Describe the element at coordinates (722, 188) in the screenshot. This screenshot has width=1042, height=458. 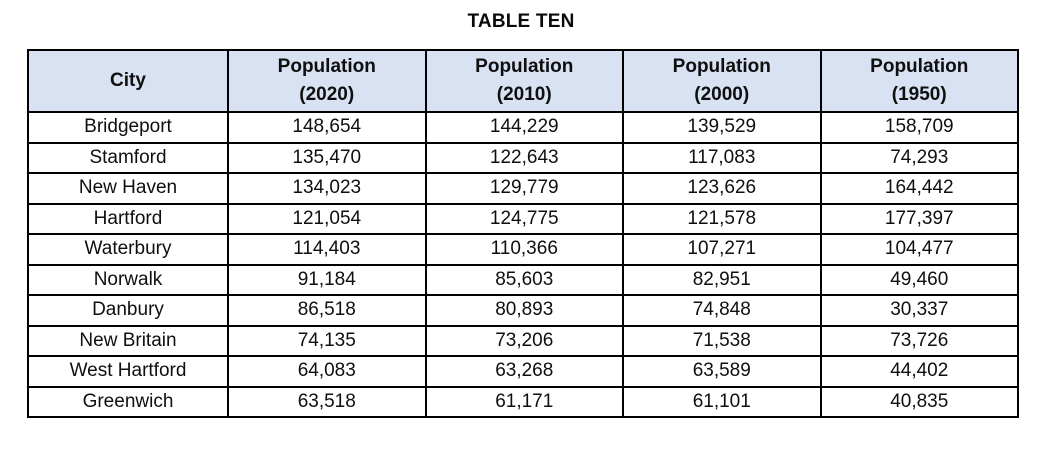
I see `population-cell: 123,626` at that location.